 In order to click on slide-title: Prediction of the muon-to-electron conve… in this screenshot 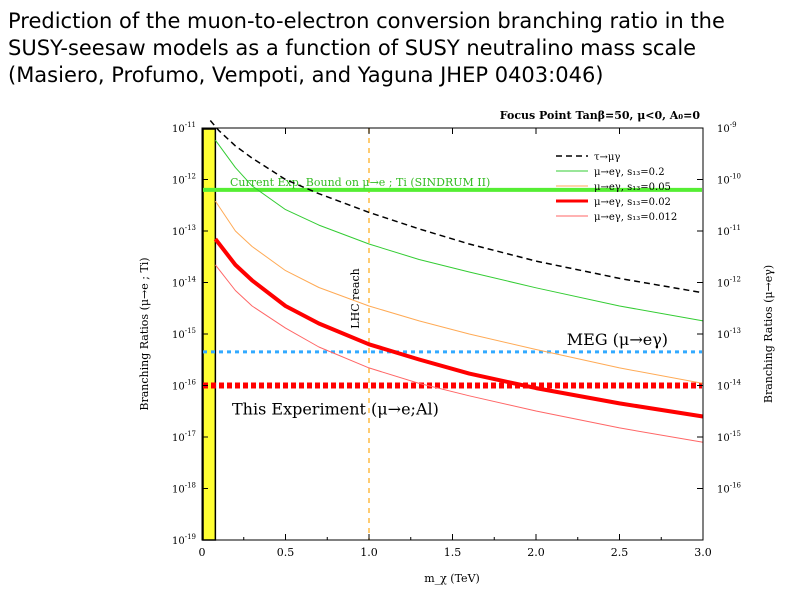, I will do `click(400, 48)`.